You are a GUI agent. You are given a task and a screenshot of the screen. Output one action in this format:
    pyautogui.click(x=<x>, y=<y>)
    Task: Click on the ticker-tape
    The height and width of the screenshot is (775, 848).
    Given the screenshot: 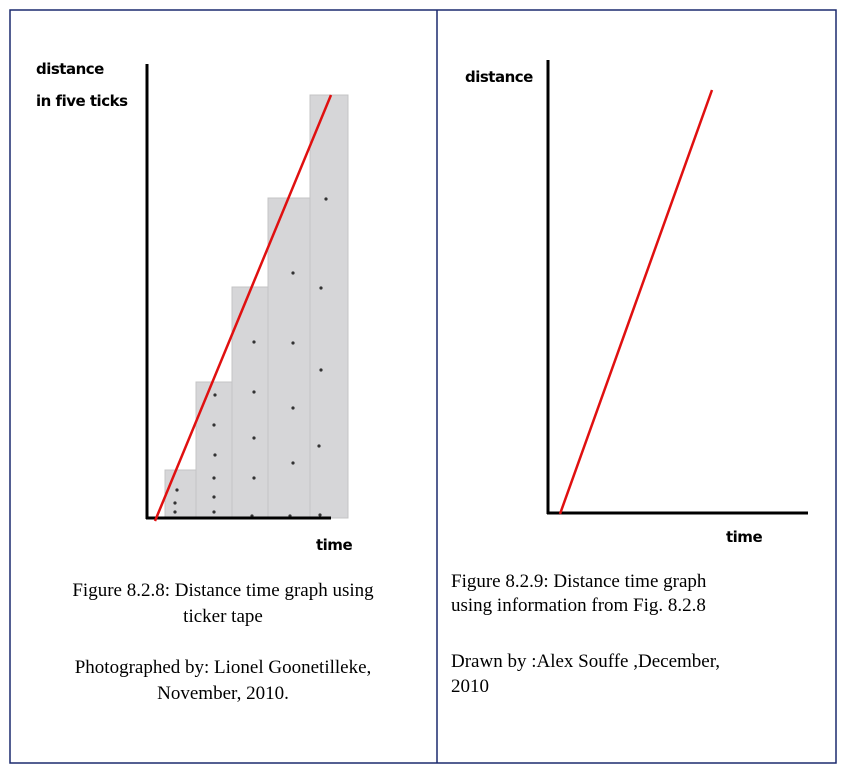 What is the action you would take?
    pyautogui.click(x=256, y=306)
    